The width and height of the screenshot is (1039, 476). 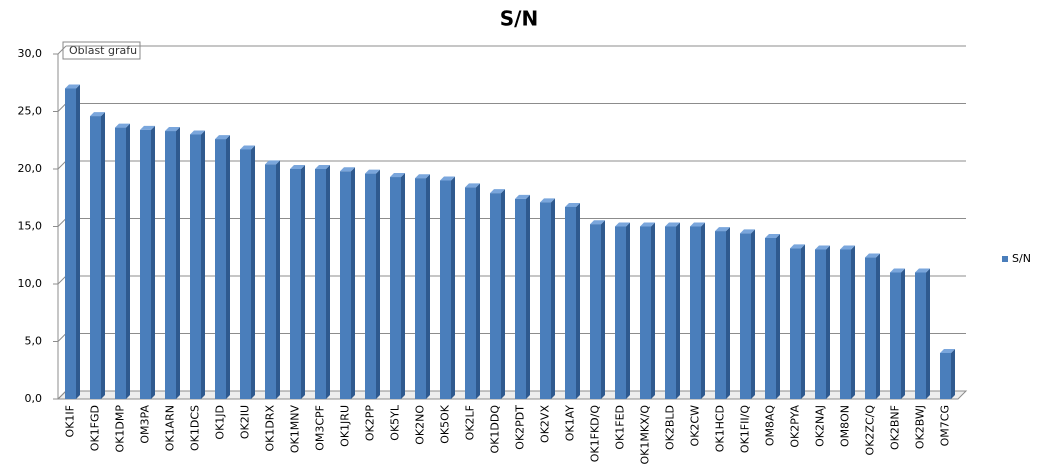 I want to click on x-tick-label: OK1DCS, so click(x=195, y=428).